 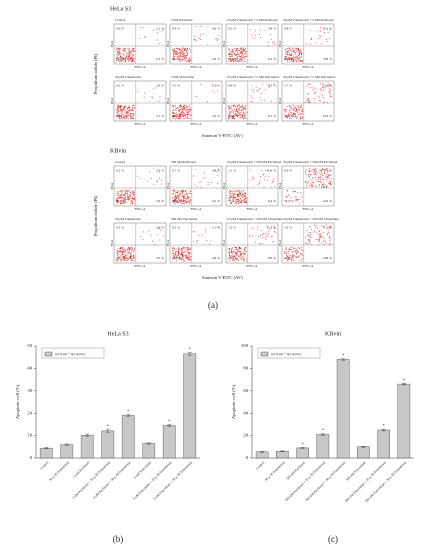 I want to click on dot-cloud, so click(x=195, y=101).